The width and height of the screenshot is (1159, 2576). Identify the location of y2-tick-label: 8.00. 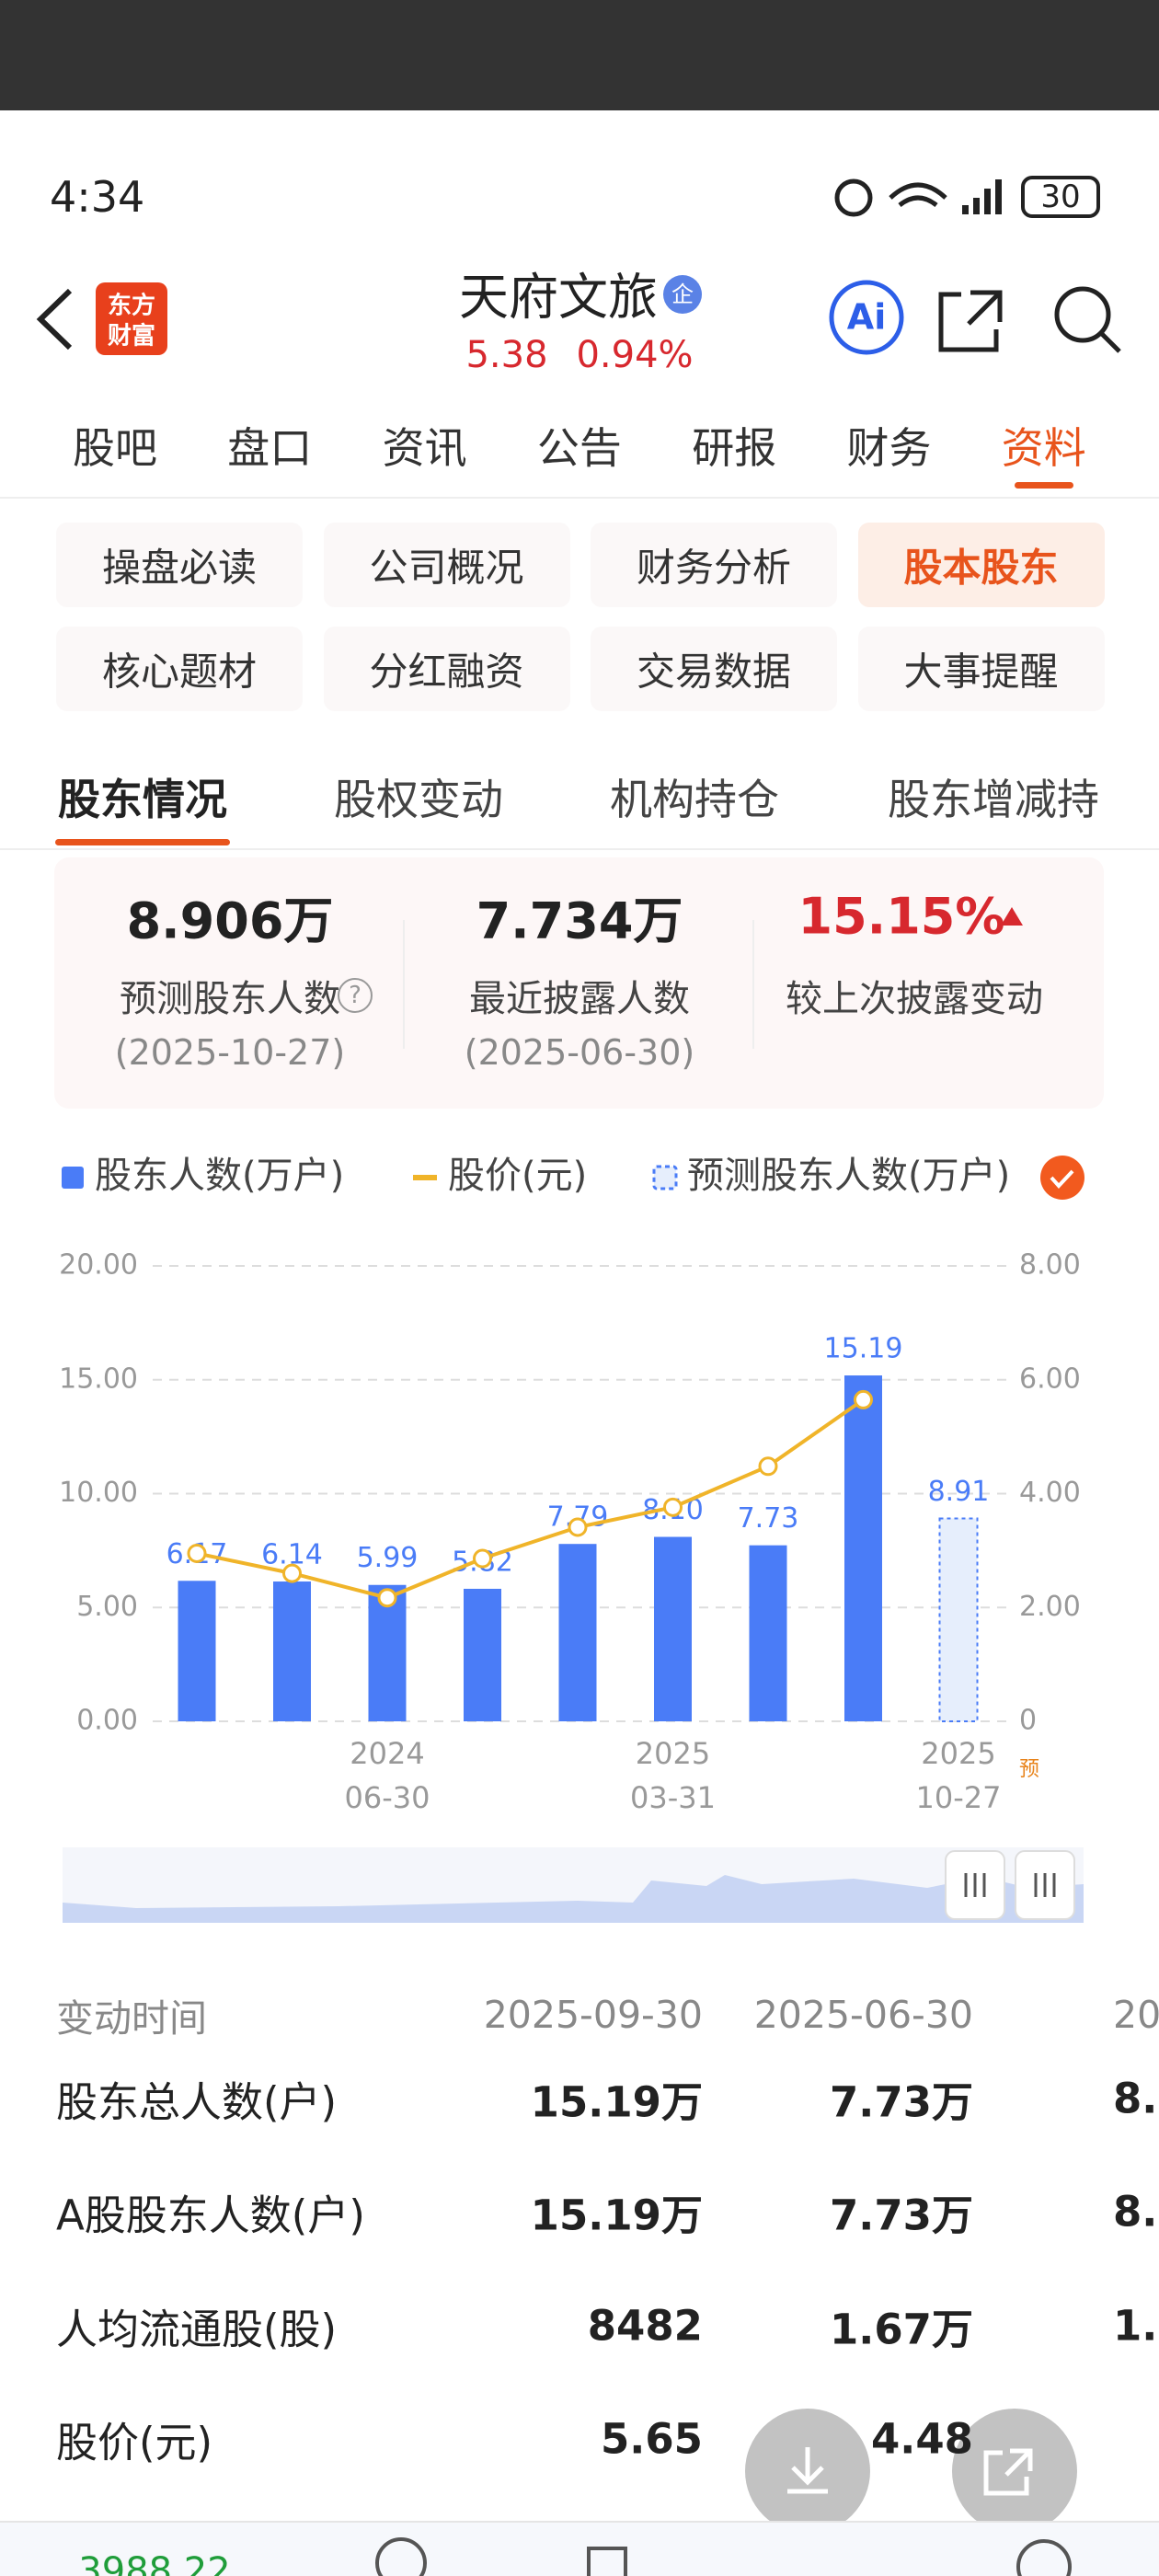
(1050, 1265).